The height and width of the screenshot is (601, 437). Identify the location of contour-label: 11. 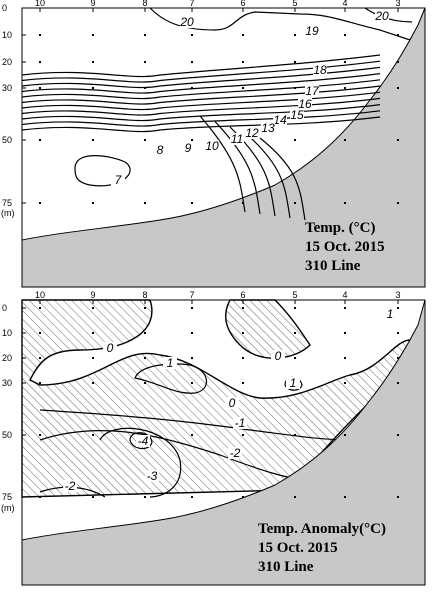
(237, 139).